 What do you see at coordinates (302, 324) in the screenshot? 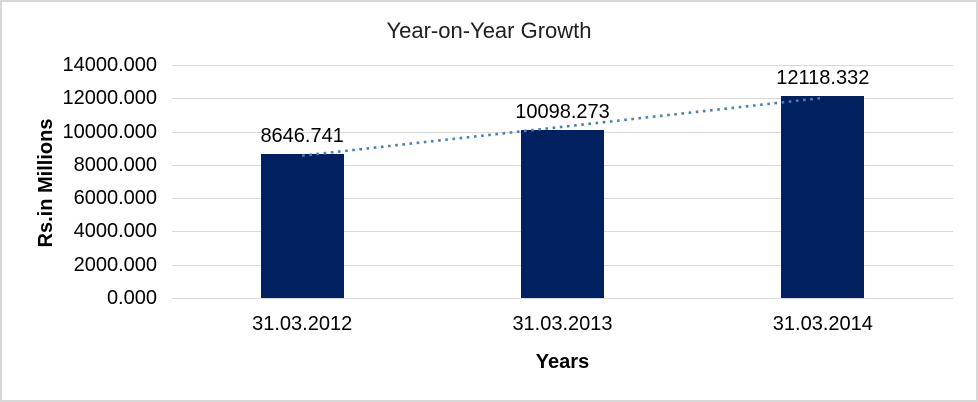
I see `x-category-label: 31.03.2012` at bounding box center [302, 324].